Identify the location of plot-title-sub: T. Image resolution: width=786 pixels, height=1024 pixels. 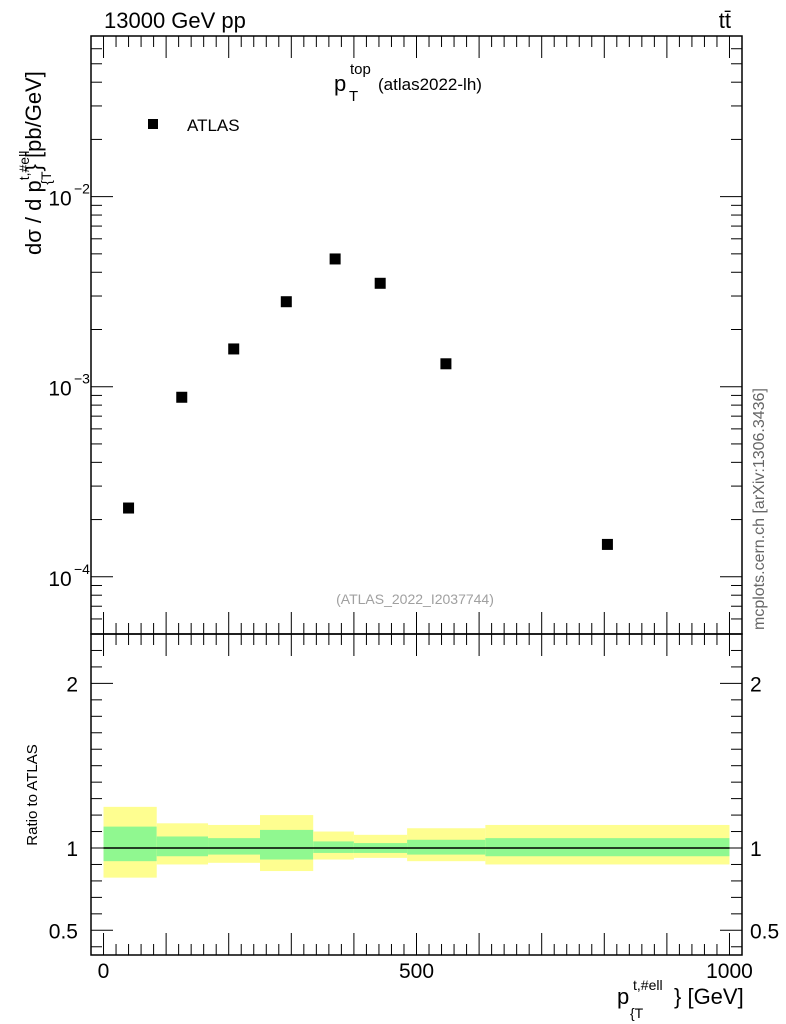
(353, 96).